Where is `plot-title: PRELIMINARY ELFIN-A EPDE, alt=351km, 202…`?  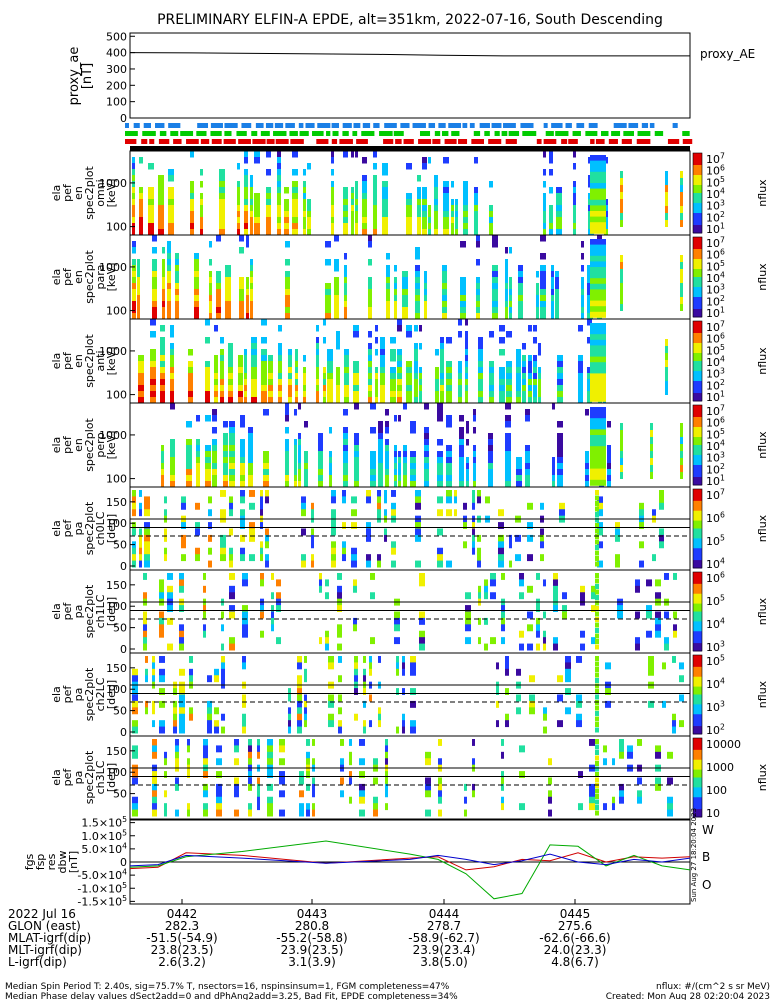 plot-title: PRELIMINARY ELFIN-A EPDE, alt=351km, 202… is located at coordinates (410, 20).